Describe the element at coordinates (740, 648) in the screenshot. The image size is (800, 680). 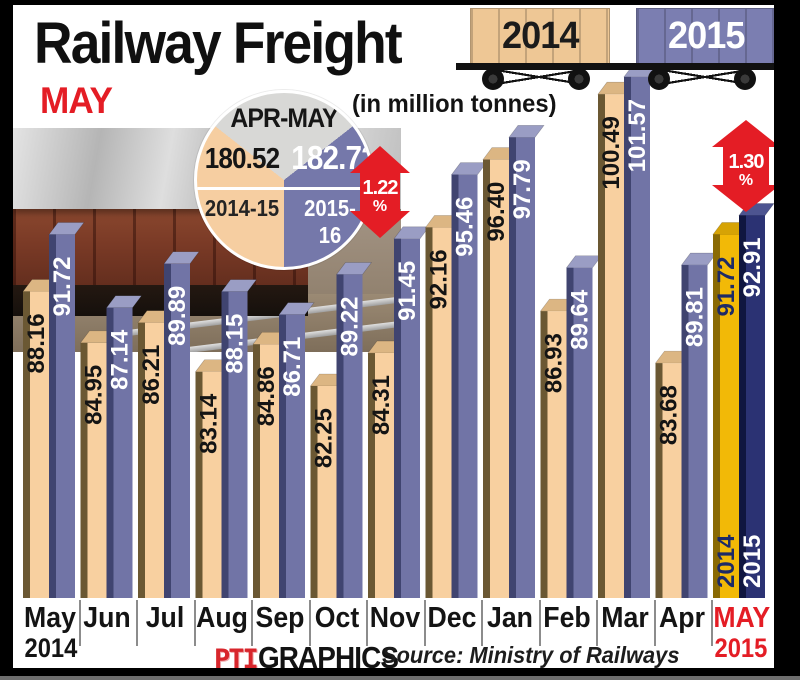
I see `year-label: 2015` at that location.